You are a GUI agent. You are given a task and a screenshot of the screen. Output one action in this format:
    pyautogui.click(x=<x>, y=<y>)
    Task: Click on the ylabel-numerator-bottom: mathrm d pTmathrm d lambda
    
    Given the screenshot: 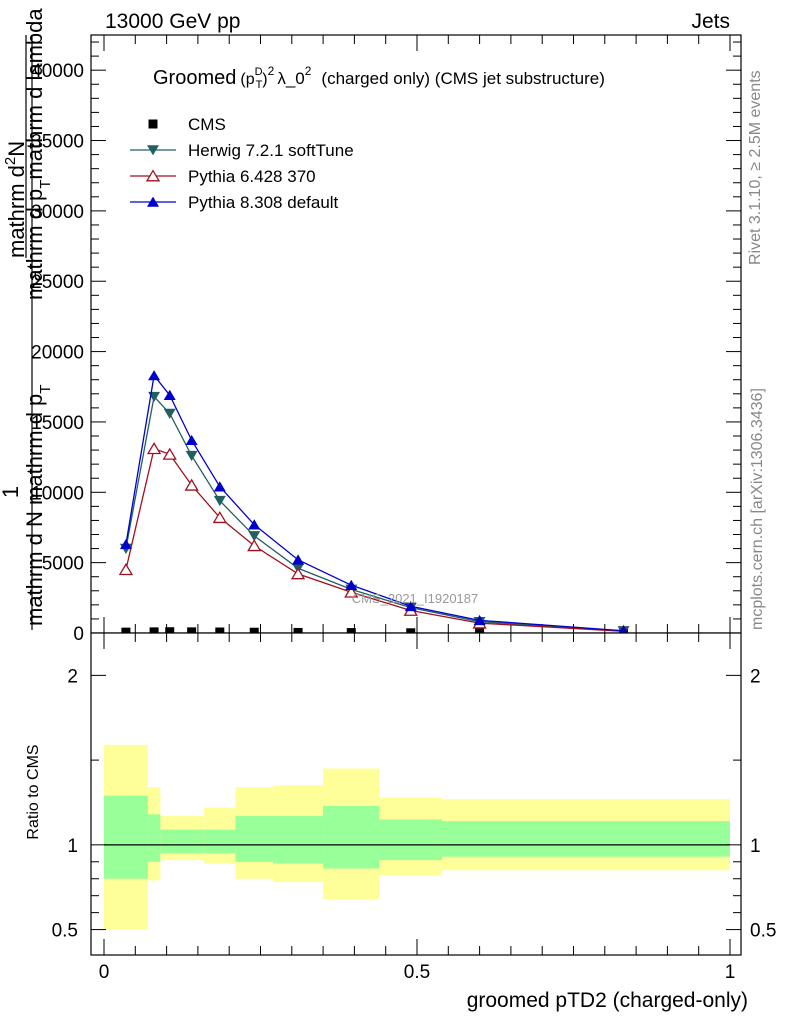 What is the action you would take?
    pyautogui.click(x=38, y=154)
    